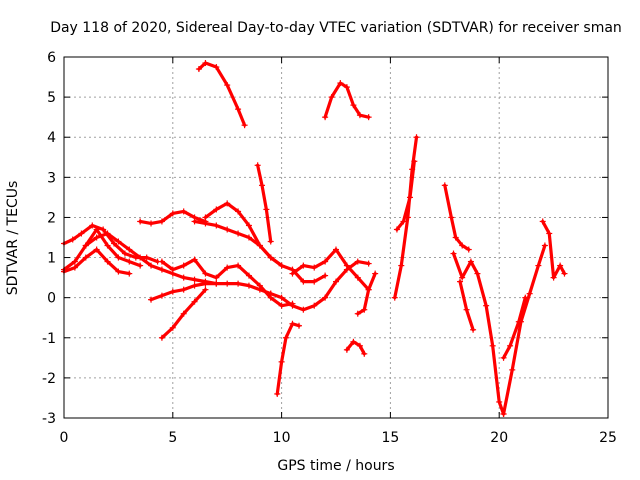 This screenshot has height=480, width=640. I want to click on x-tick-label: 0, so click(64, 438).